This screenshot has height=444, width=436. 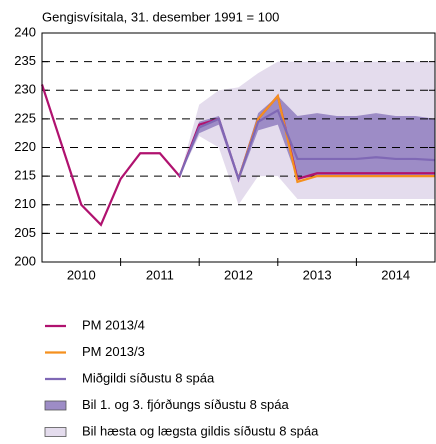 What do you see at coordinates (25, 175) in the screenshot?
I see `y-tick-label: 215` at bounding box center [25, 175].